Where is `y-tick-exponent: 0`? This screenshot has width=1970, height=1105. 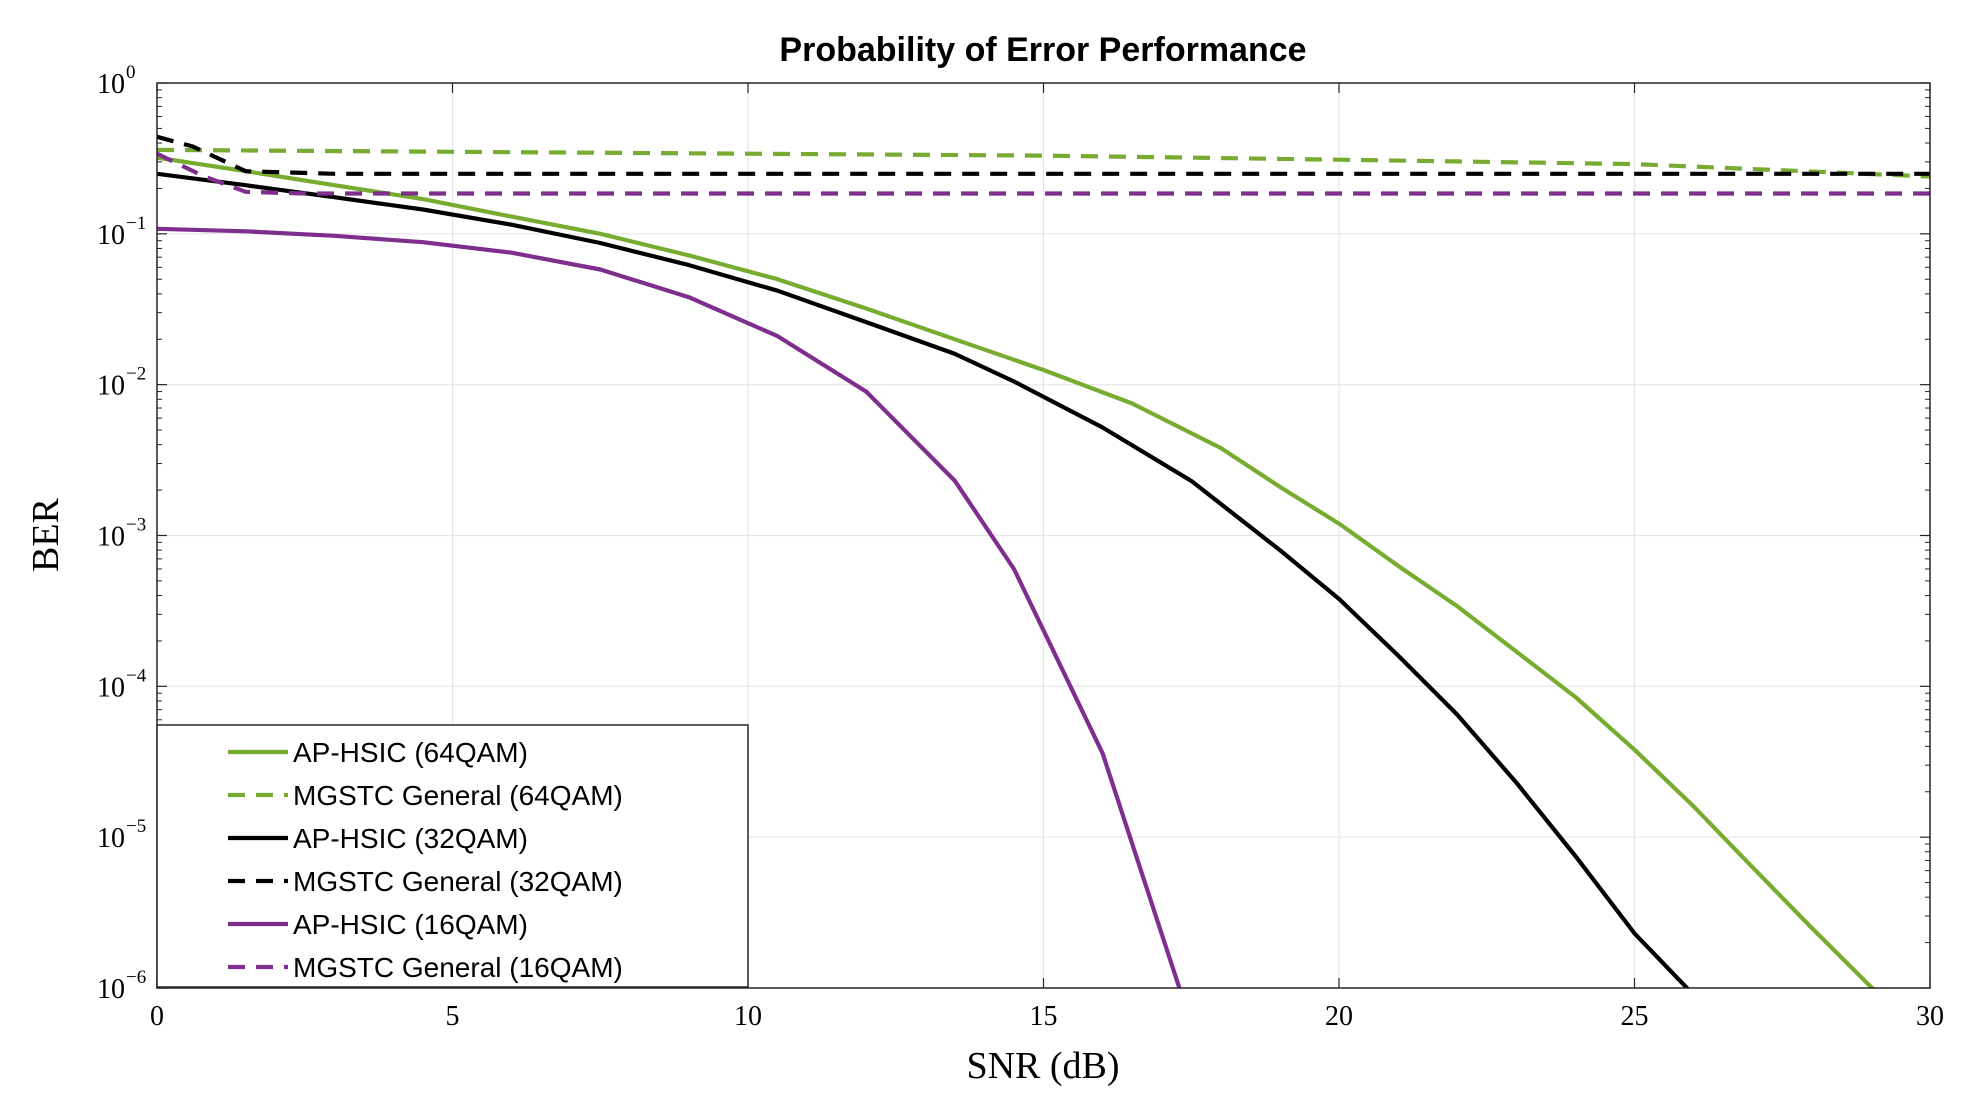
y-tick-exponent: 0 is located at coordinates (131, 72).